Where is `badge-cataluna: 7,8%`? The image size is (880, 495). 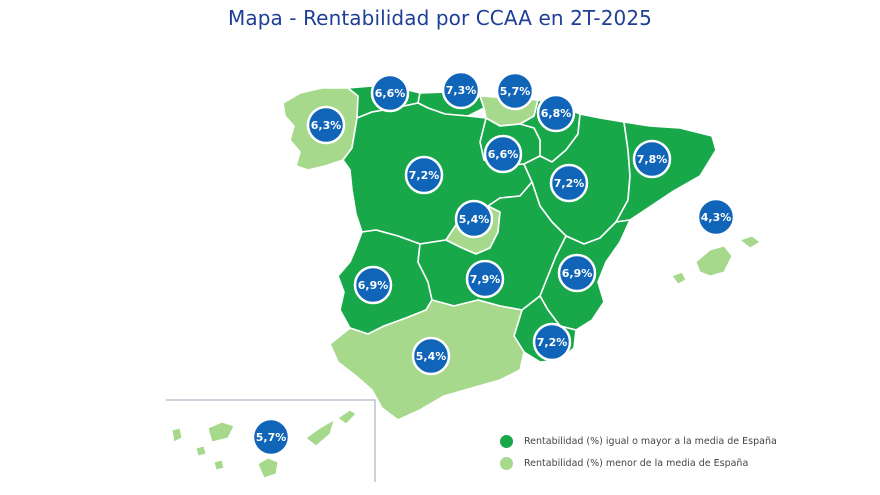
badge-cataluna: 7,8% is located at coordinates (652, 159).